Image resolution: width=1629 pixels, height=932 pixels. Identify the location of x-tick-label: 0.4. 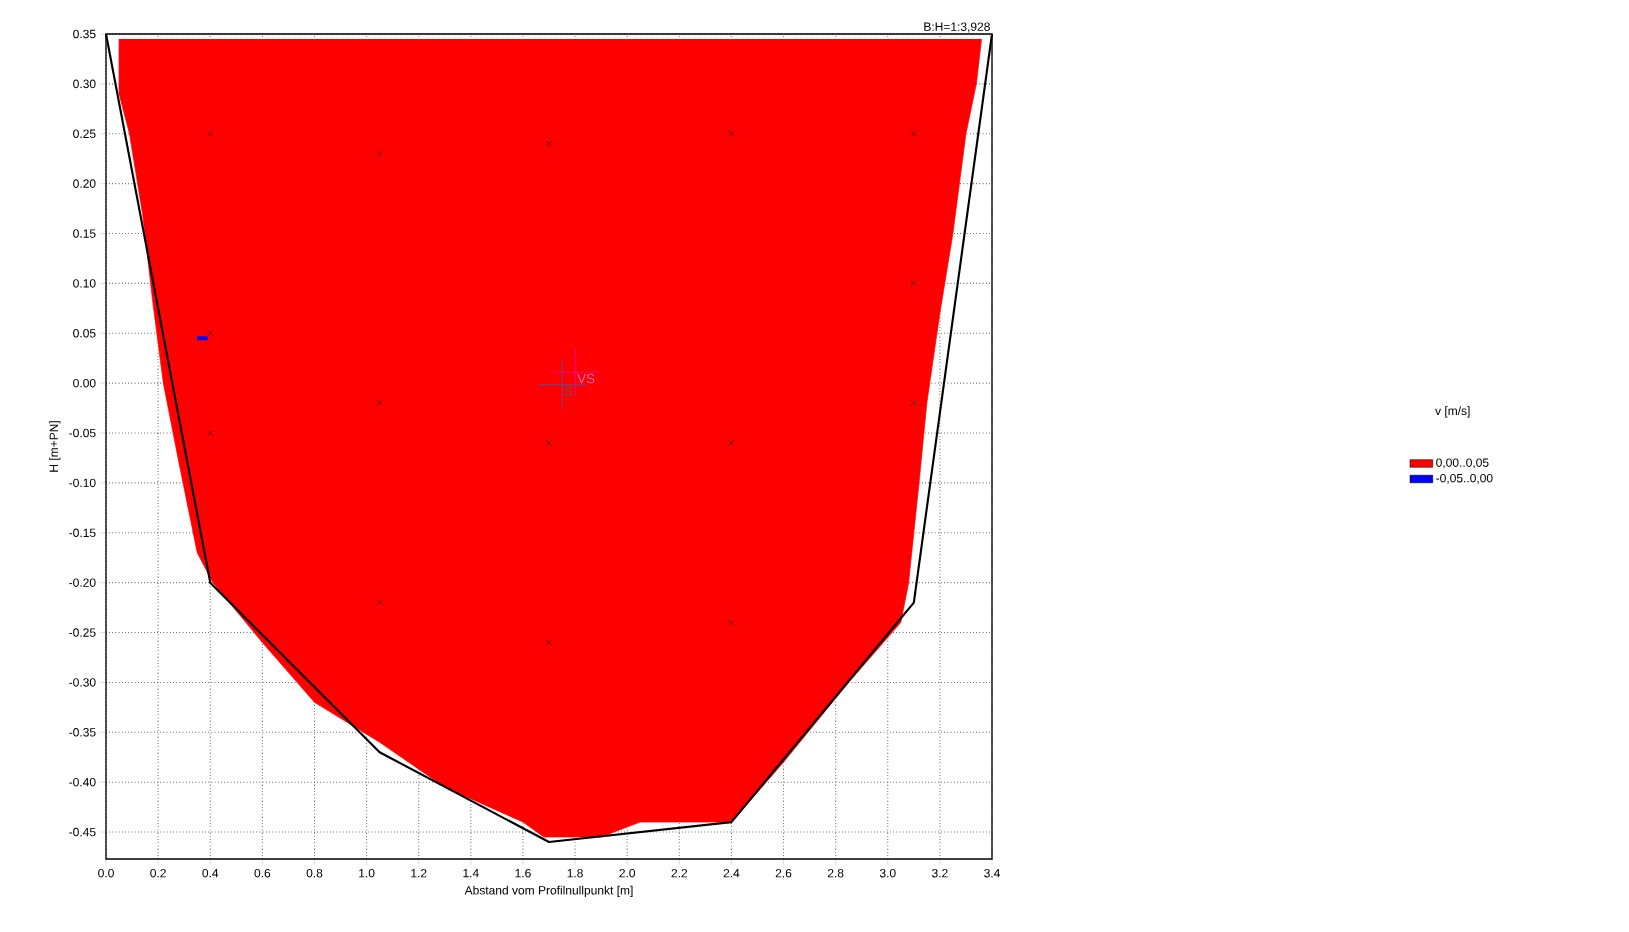
(210, 873).